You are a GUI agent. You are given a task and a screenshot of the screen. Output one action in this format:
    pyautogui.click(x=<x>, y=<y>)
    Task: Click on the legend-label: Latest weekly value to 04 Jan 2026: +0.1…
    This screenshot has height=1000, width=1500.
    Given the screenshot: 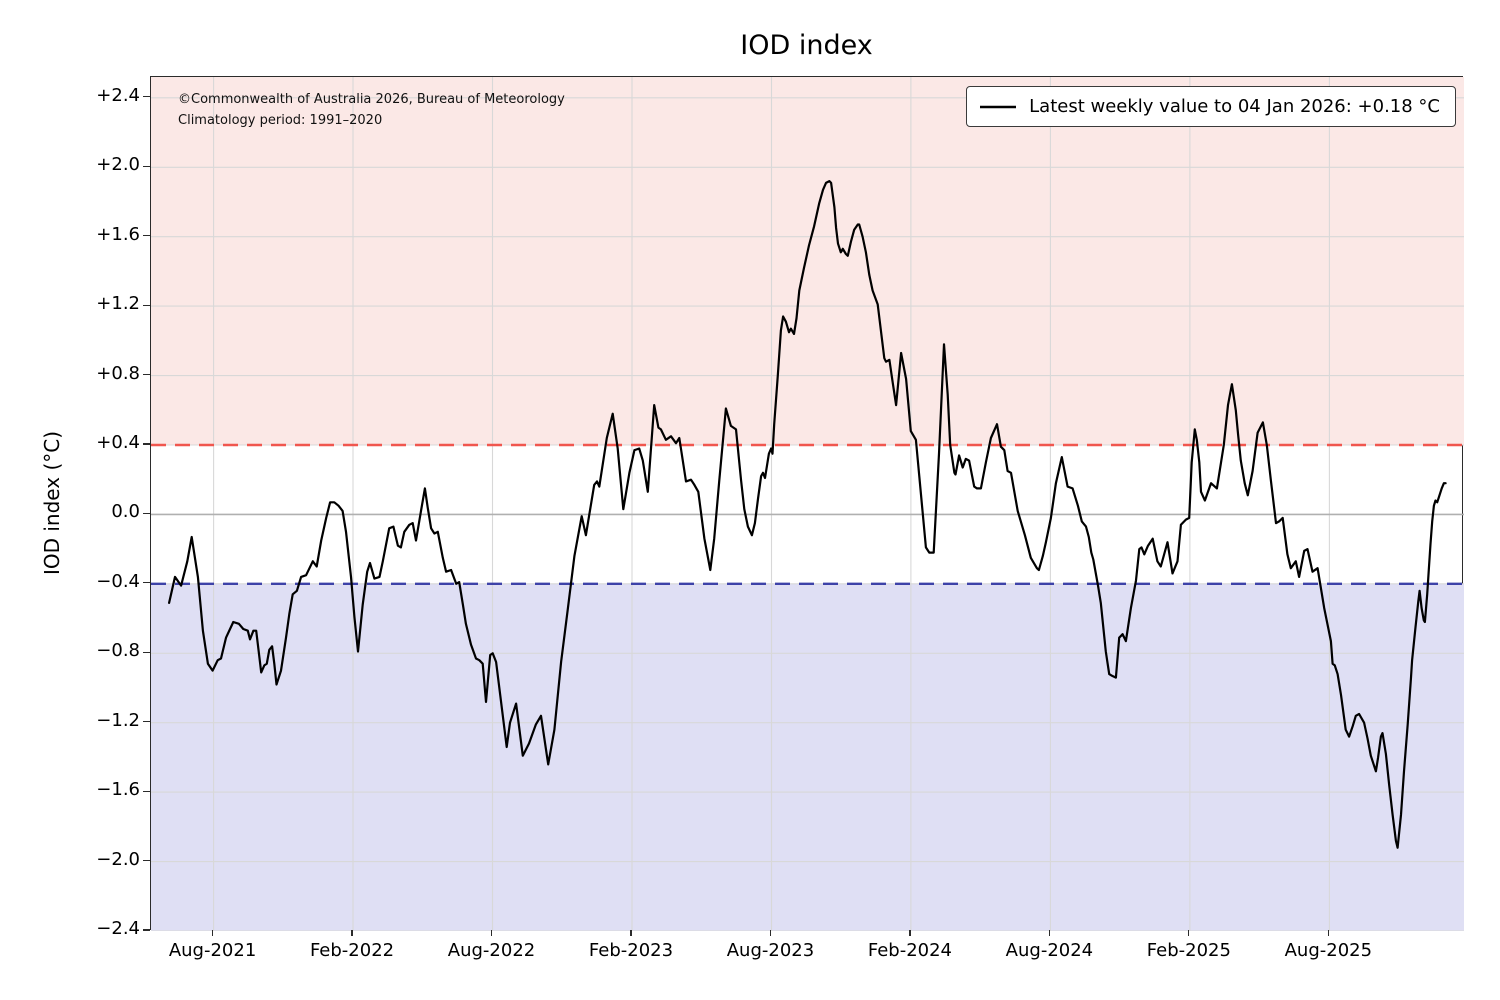 What is the action you would take?
    pyautogui.click(x=1234, y=106)
    